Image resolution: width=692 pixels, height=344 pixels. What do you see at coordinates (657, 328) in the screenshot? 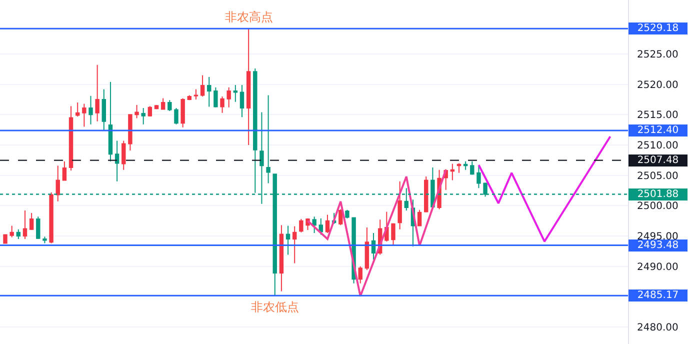
I see `y-tick-label: 2480.00` at bounding box center [657, 328].